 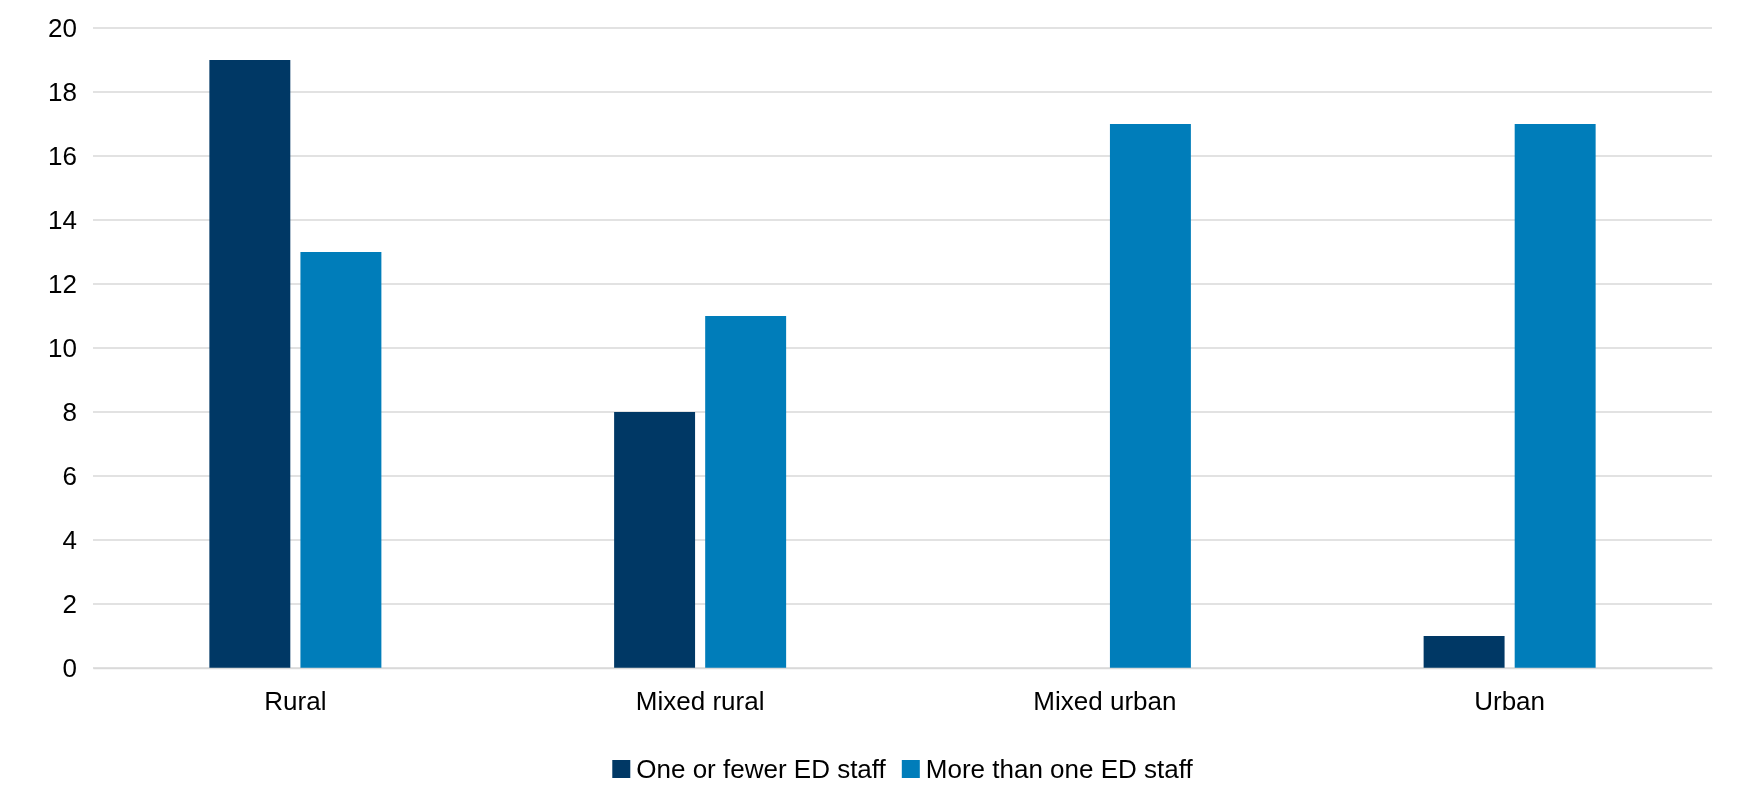 What do you see at coordinates (69, 603) in the screenshot?
I see `y-tick-label: 2` at bounding box center [69, 603].